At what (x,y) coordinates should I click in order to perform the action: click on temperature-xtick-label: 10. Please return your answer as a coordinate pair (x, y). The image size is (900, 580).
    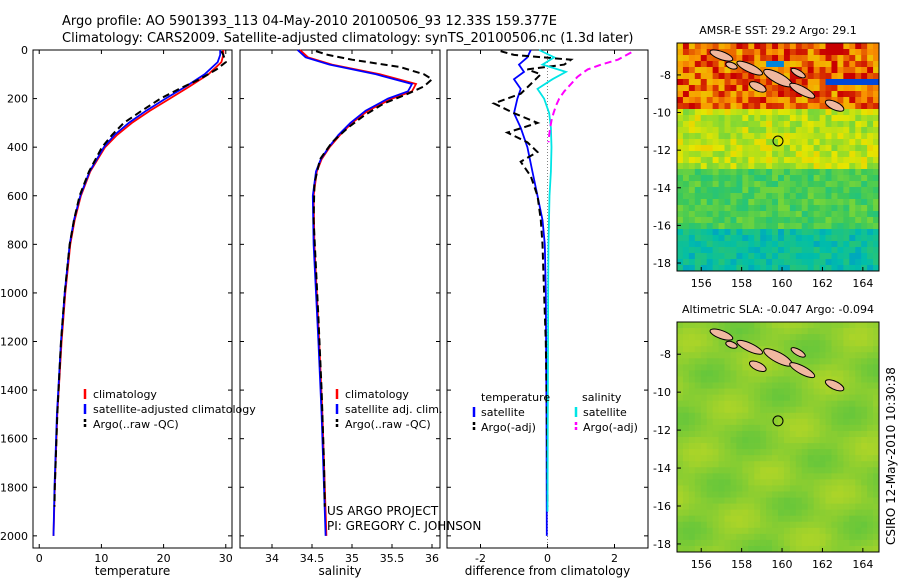
    Looking at the image, I should click on (101, 558).